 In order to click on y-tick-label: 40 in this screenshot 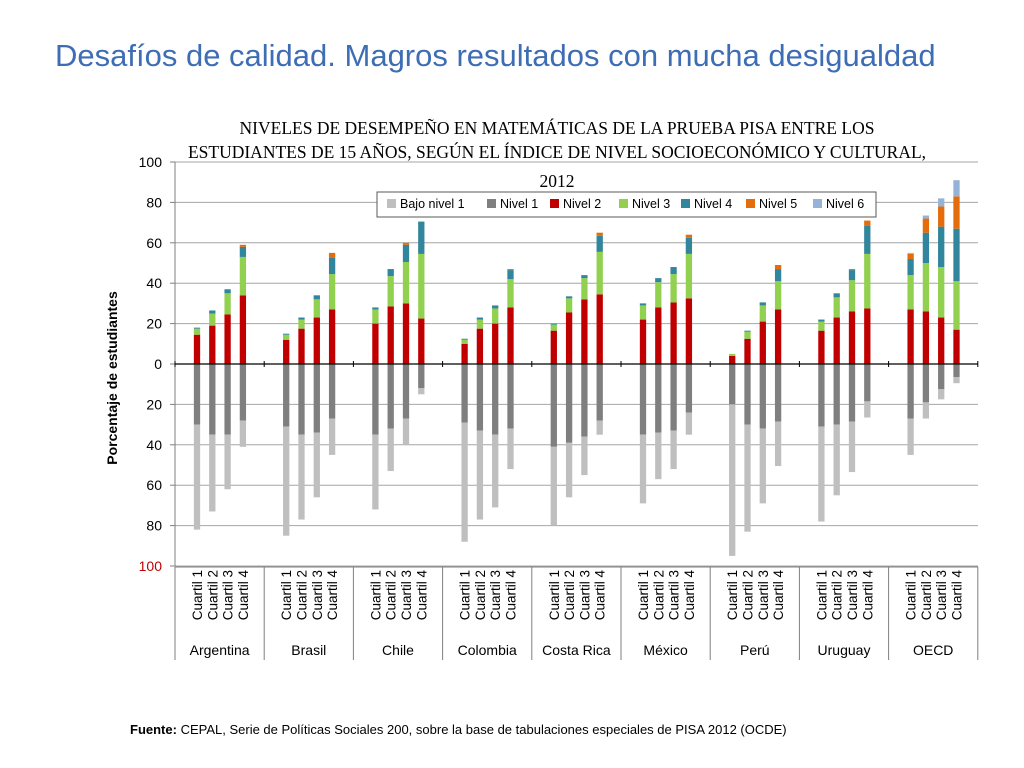, I will do `click(154, 283)`.